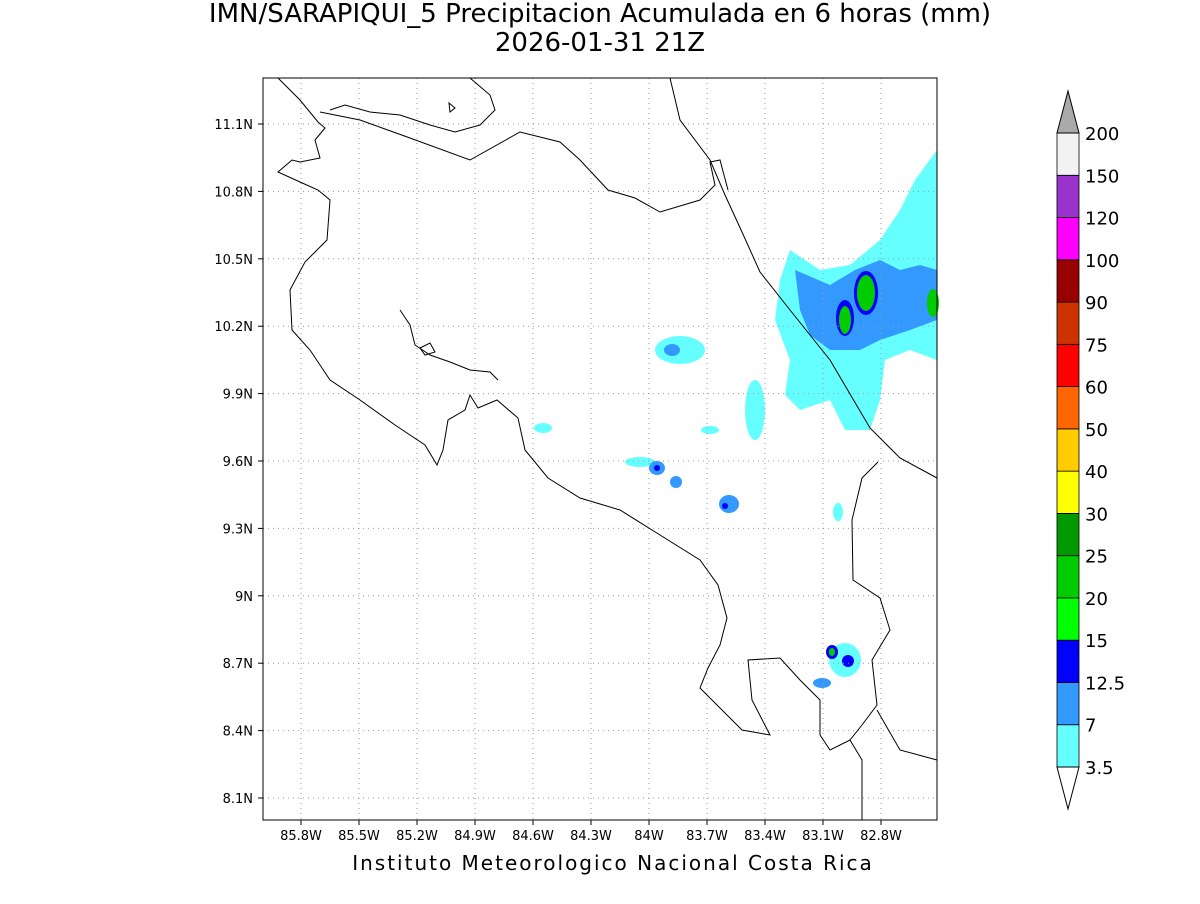  Describe the element at coordinates (1096, 472) in the screenshot. I see `colorbar-label: 40` at that location.